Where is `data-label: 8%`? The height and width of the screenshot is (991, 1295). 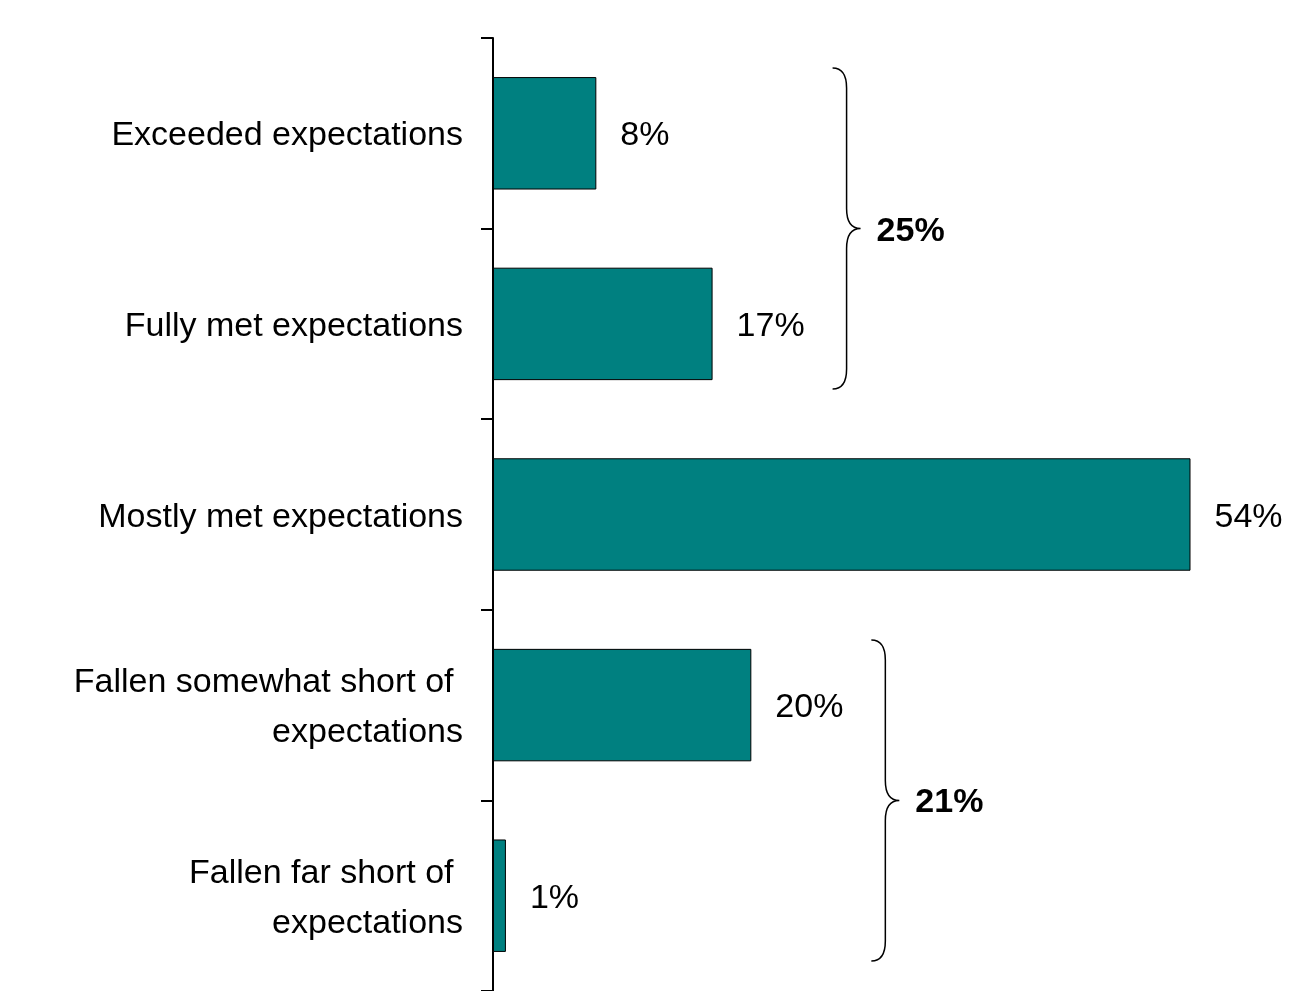 data-label: 8% is located at coordinates (645, 133).